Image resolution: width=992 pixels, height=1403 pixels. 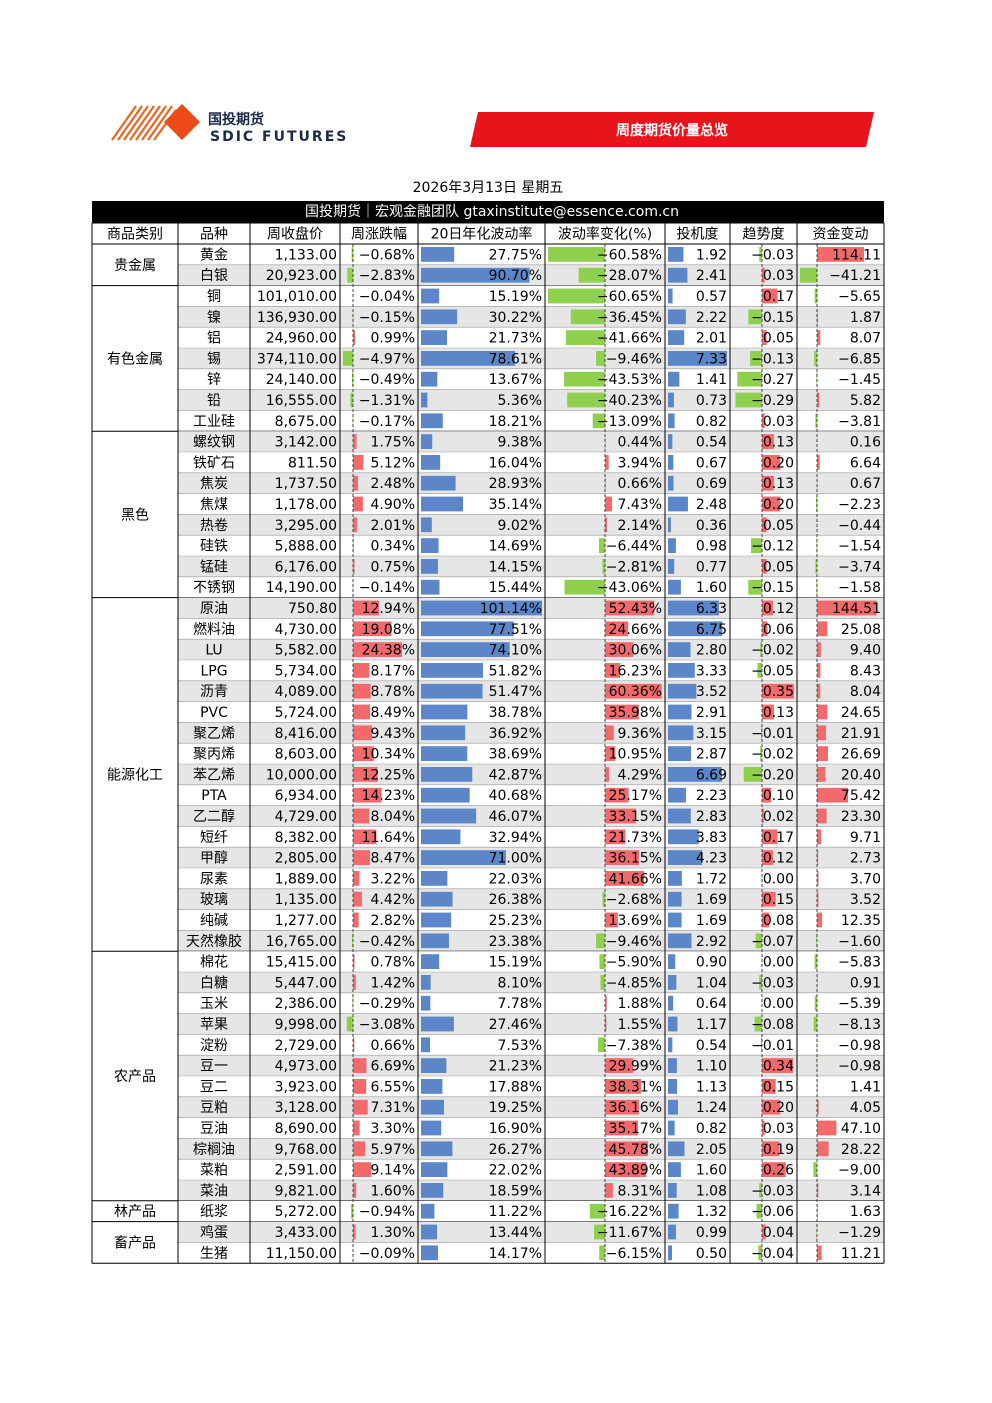 What do you see at coordinates (865, 318) in the screenshot?
I see `cell-value: 1.87` at bounding box center [865, 318].